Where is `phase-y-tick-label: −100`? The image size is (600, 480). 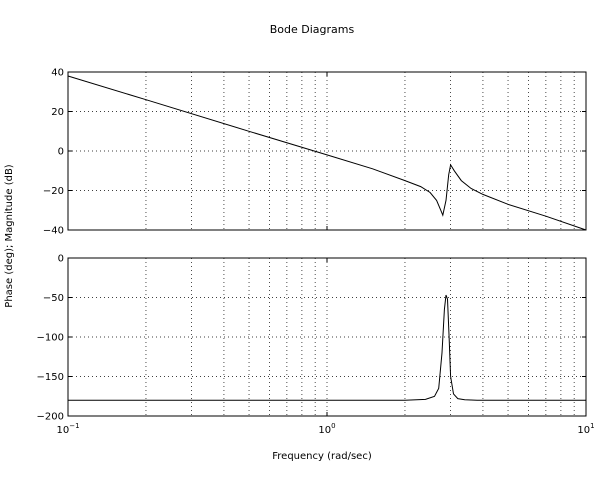
phase-y-tick-label: −100 is located at coordinates (50, 338).